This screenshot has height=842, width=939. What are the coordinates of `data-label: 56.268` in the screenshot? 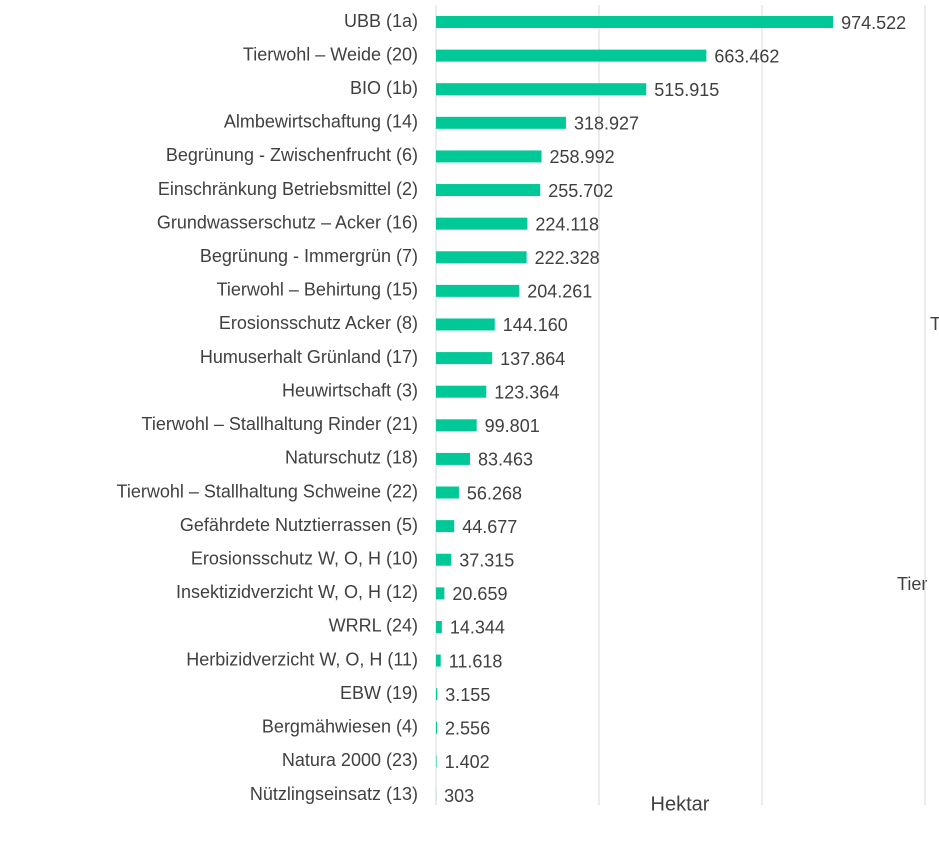 It's located at (494, 493).